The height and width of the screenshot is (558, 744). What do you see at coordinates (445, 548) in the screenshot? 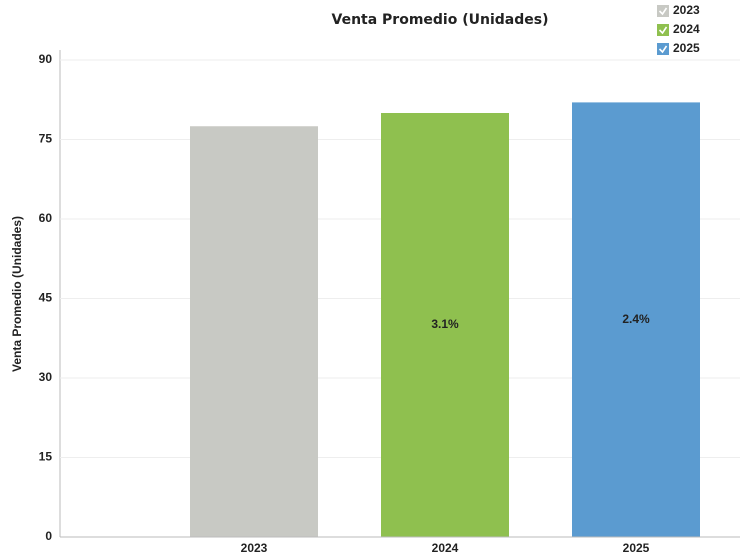
I see `x-tick-label: 2024` at bounding box center [445, 548].